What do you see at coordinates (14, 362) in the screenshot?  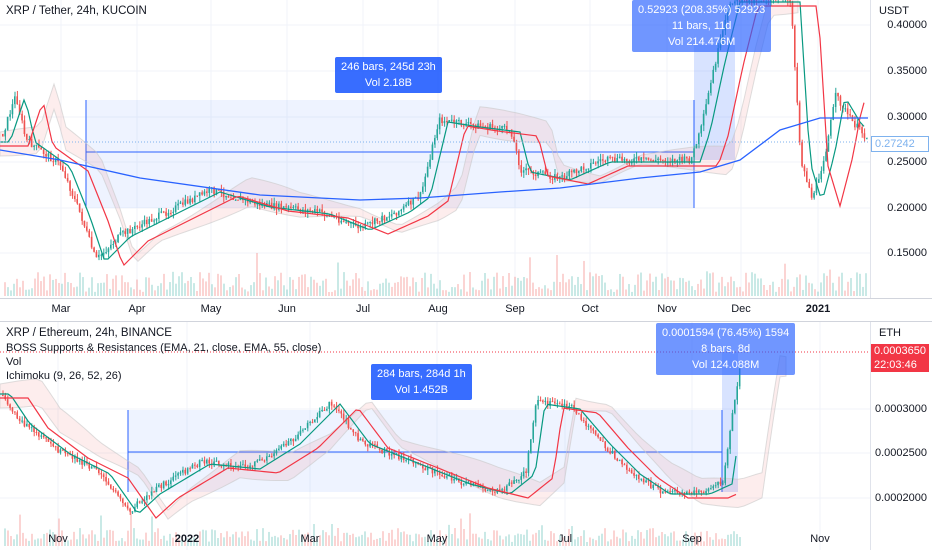 I see `indicator-legend-vol: Vol` at bounding box center [14, 362].